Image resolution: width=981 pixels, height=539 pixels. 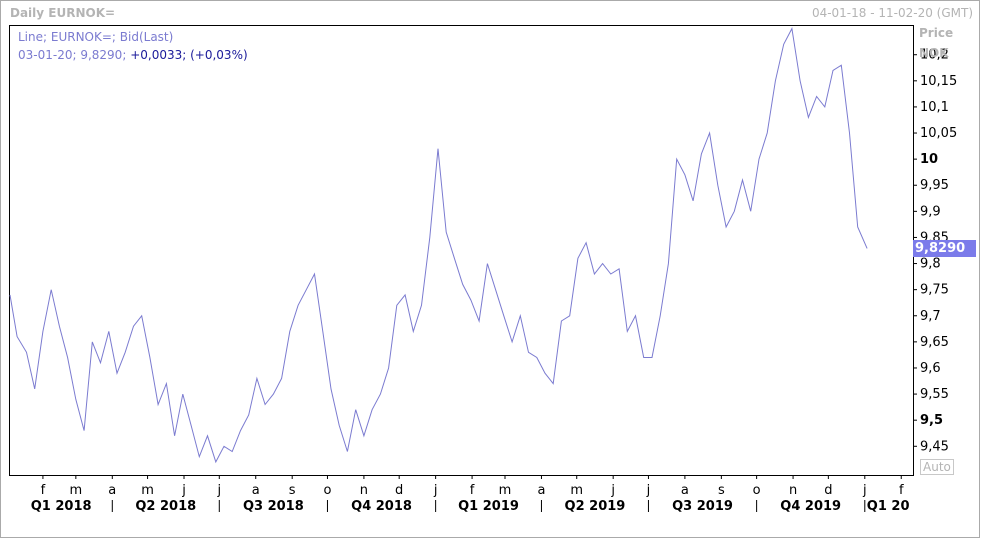 What do you see at coordinates (936, 33) in the screenshot?
I see `y-axis-title: Price` at bounding box center [936, 33].